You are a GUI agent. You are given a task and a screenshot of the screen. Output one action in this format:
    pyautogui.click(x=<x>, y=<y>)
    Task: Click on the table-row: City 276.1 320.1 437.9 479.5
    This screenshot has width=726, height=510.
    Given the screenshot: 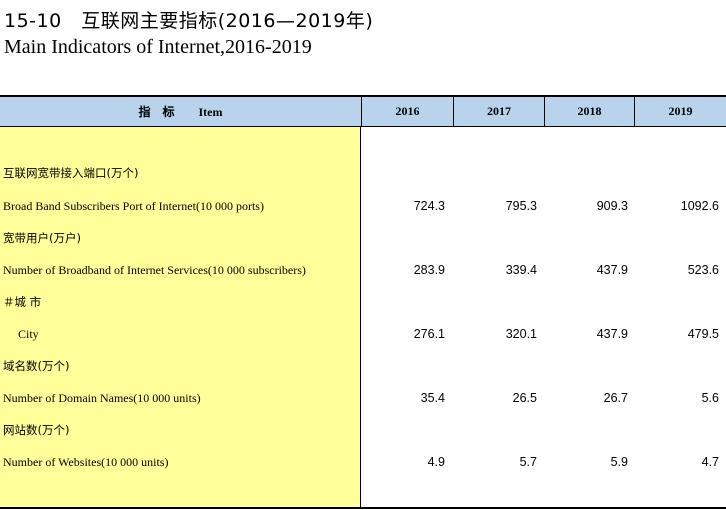 What is the action you would take?
    pyautogui.click(x=363, y=334)
    